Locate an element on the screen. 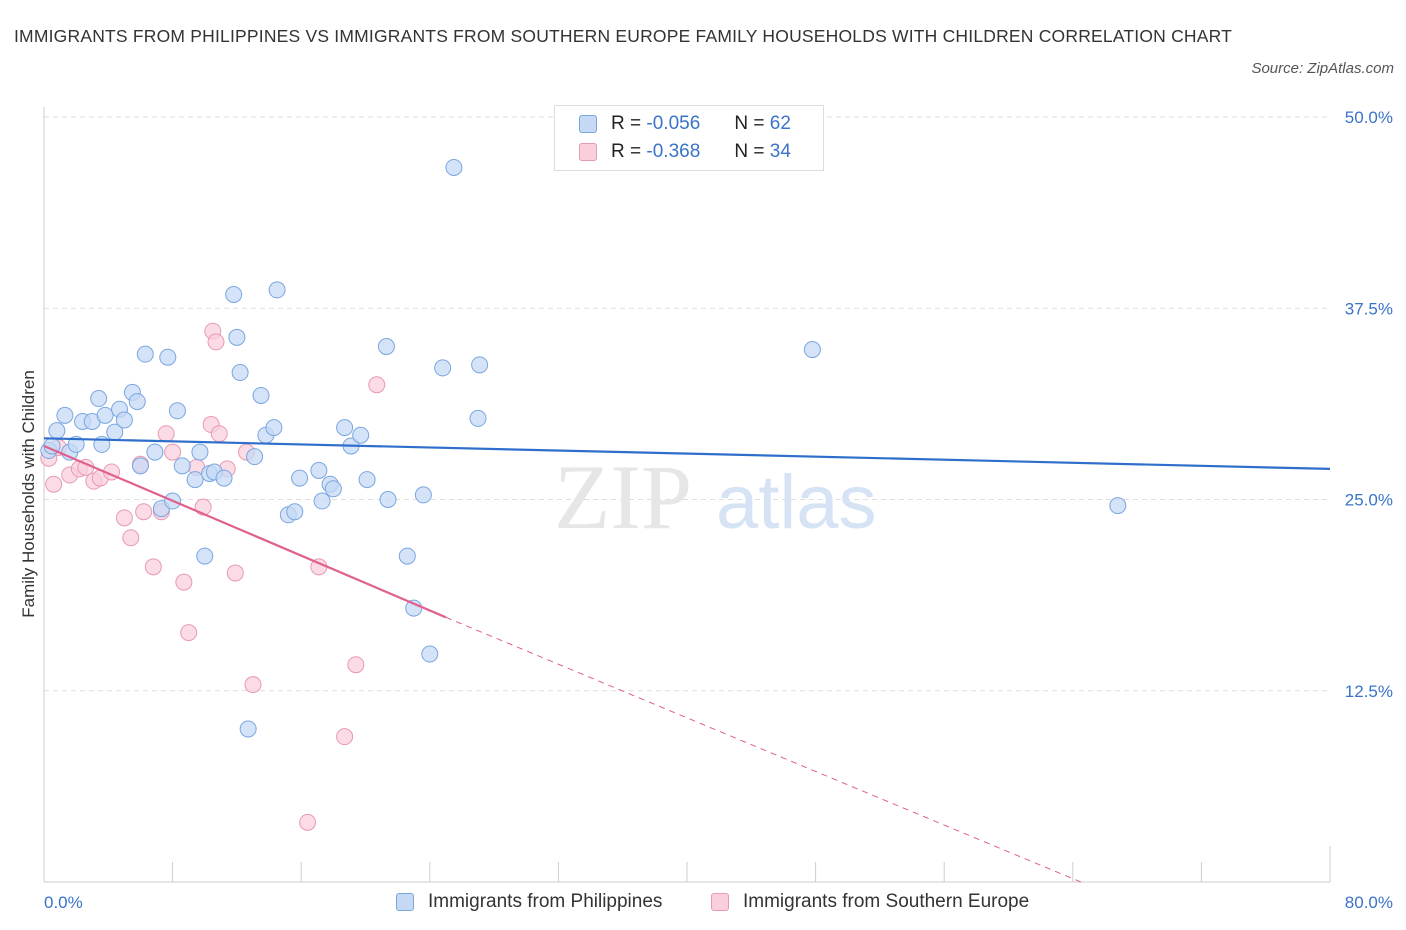 The width and height of the screenshot is (1406, 930). trendline-southern-europe is located at coordinates (245, 531).